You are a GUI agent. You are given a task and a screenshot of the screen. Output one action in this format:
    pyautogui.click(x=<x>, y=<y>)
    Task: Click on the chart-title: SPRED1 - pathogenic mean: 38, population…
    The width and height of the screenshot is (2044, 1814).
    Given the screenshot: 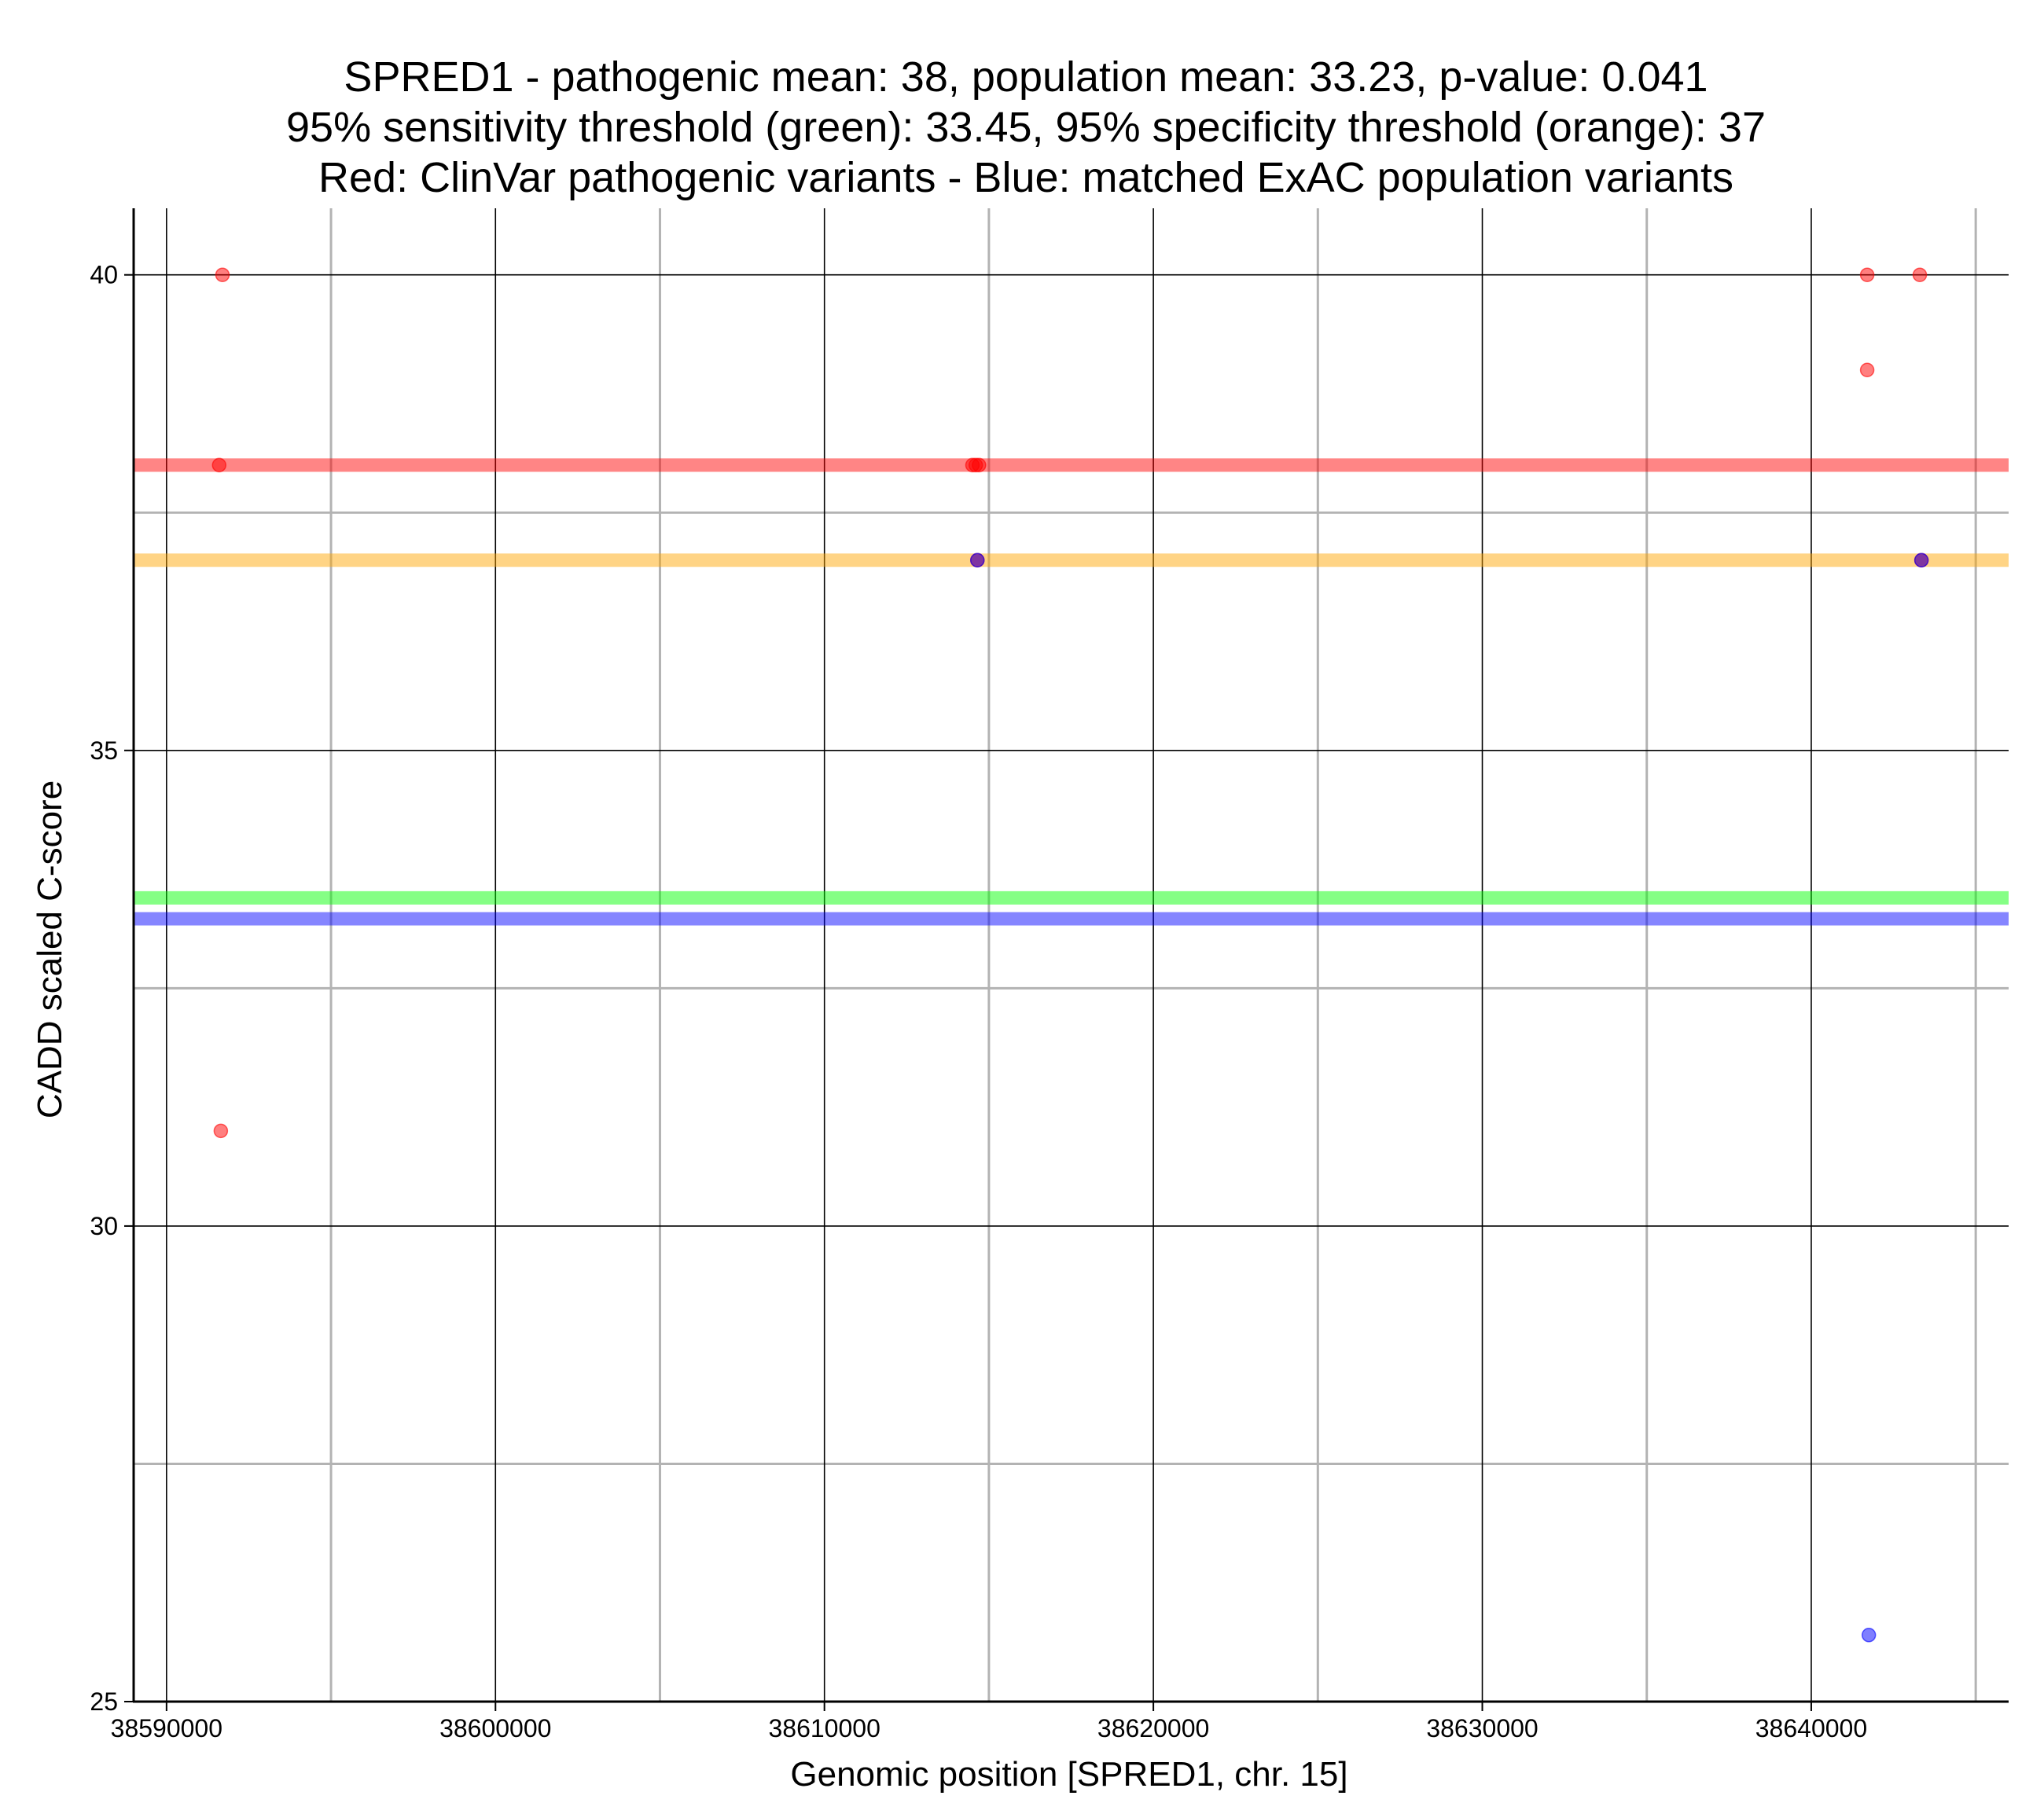 What is the action you would take?
    pyautogui.click(x=1026, y=127)
    